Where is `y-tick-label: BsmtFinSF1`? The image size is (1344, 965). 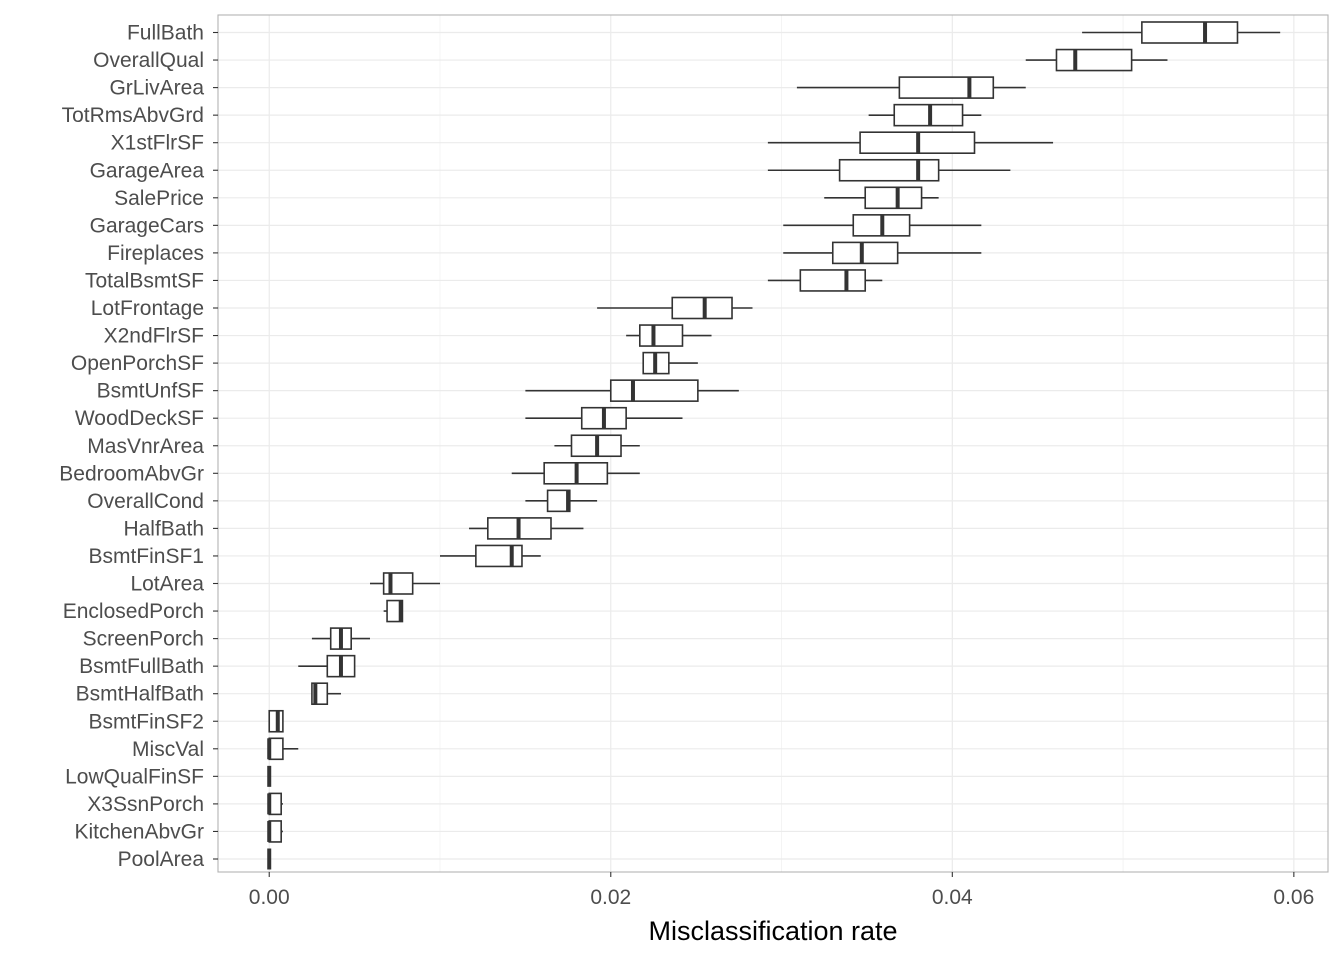
y-tick-label: BsmtFinSF1 is located at coordinates (146, 556).